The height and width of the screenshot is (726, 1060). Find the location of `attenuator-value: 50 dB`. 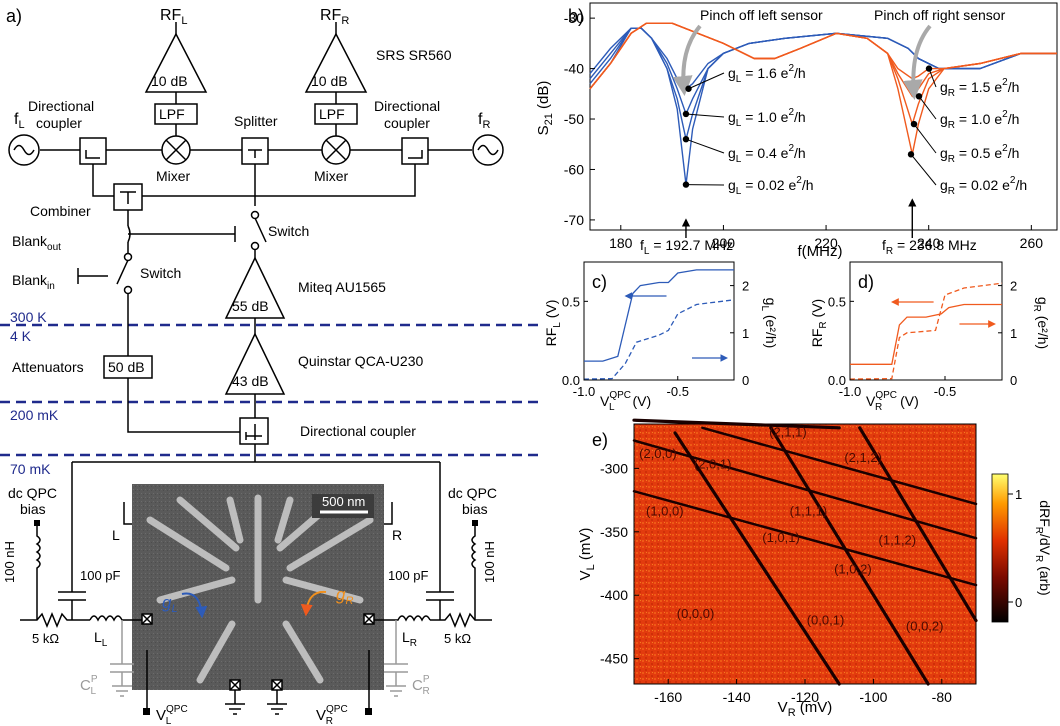

attenuator-value: 50 dB is located at coordinates (126, 367).